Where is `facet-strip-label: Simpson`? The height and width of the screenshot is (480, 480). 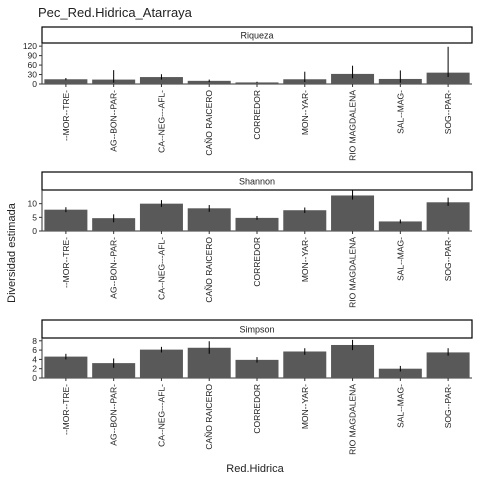
facet-strip-label: Simpson is located at coordinates (256, 330).